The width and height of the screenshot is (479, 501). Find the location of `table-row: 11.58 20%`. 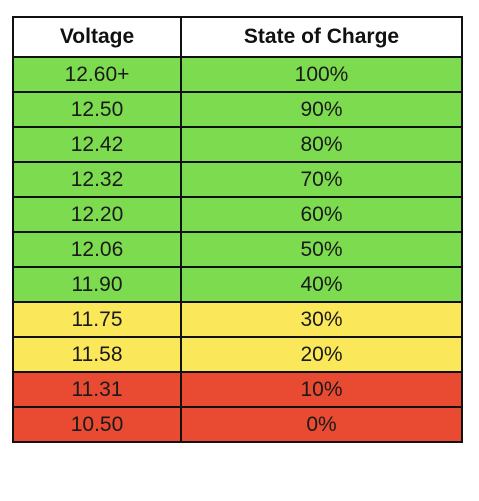

table-row: 11.58 20% is located at coordinates (237, 354).